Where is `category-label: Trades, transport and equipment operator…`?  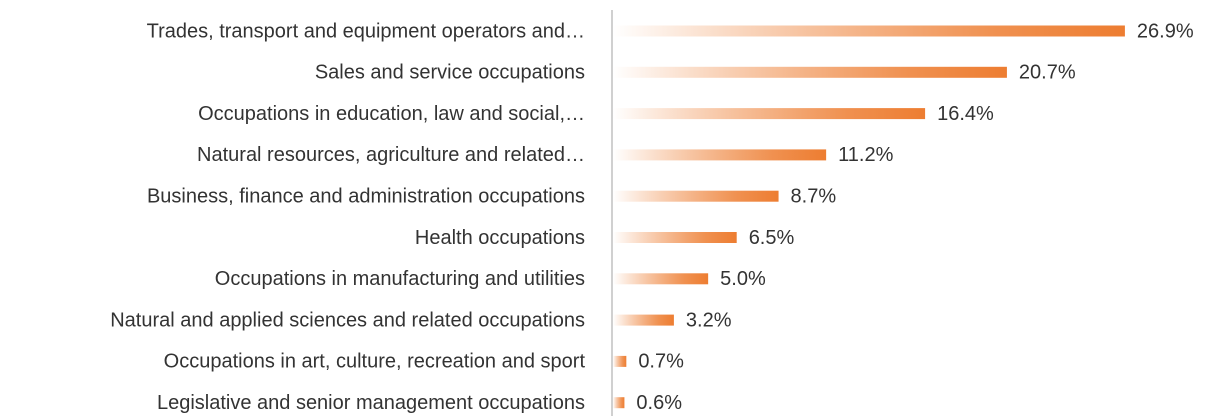
category-label: Trades, transport and equipment operator… is located at coordinates (366, 31).